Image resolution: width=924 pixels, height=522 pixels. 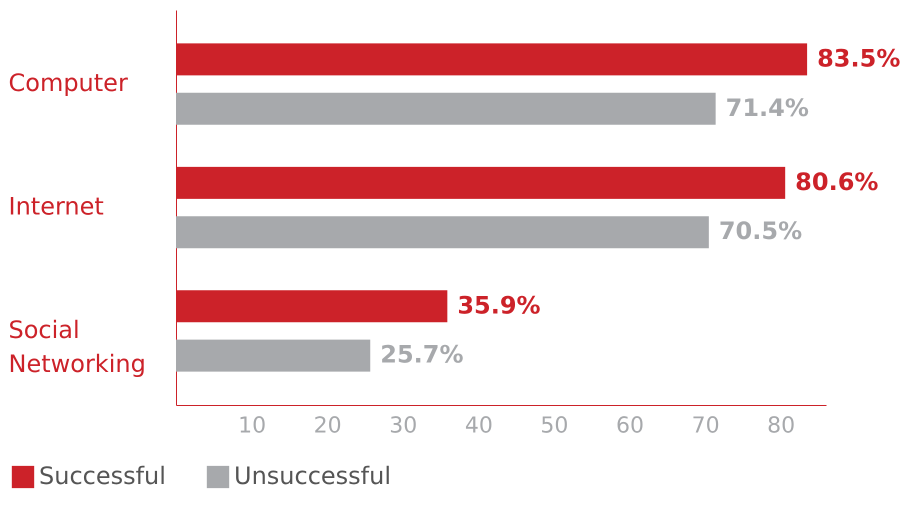 I want to click on data-label: 71.4%, so click(x=767, y=108).